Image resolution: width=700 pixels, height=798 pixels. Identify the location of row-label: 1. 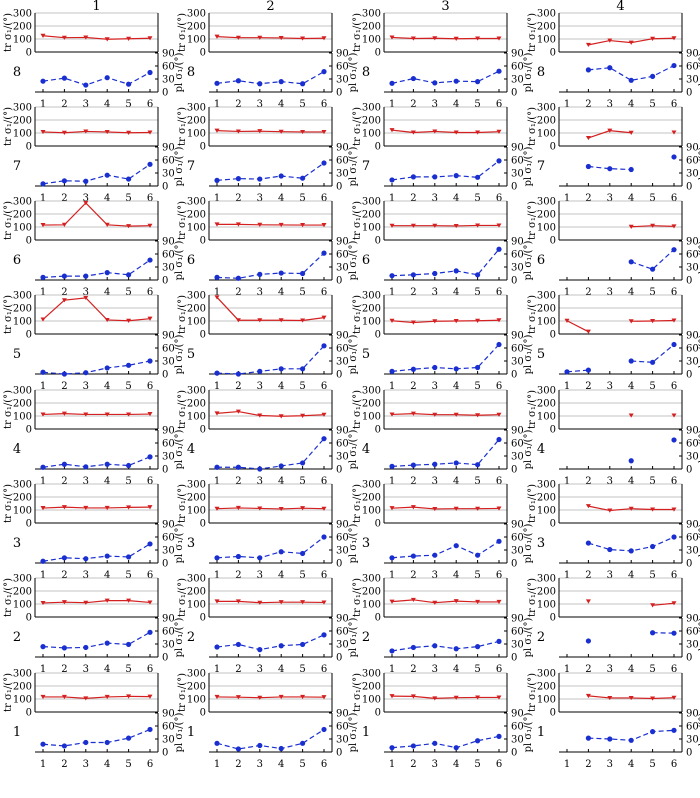
(191, 732).